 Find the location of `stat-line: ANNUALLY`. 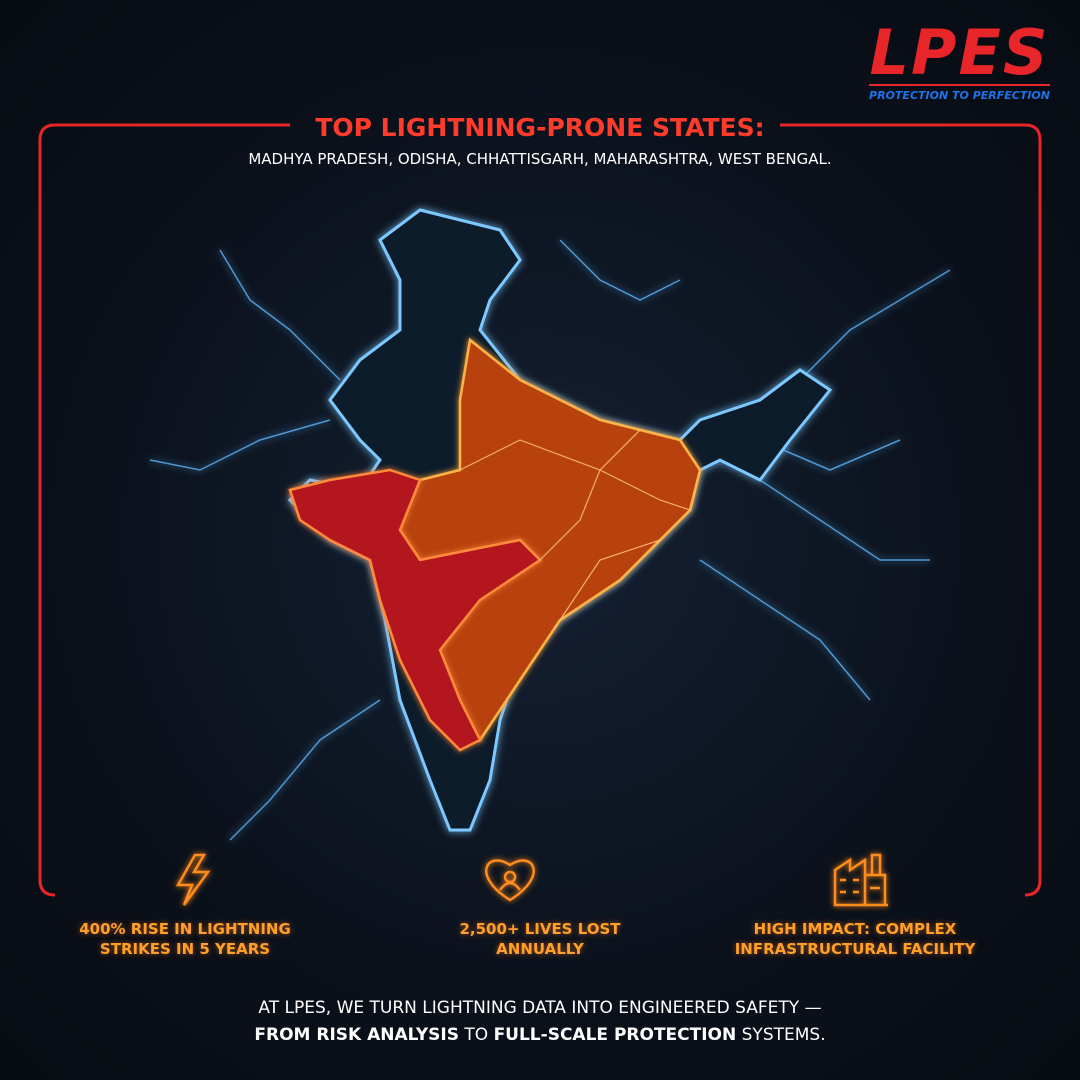

stat-line: ANNUALLY is located at coordinates (540, 948).